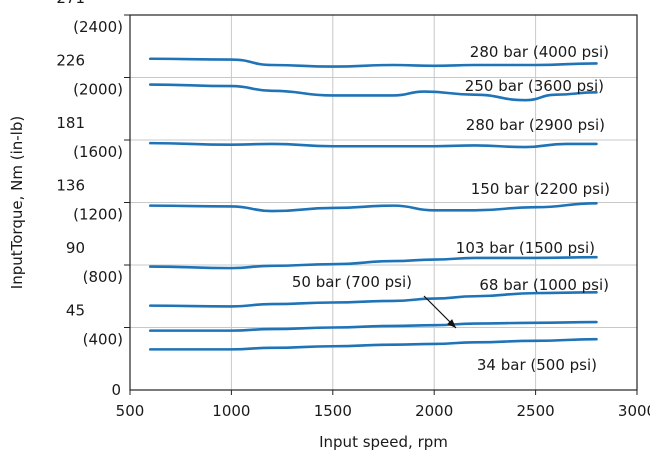 The image size is (650, 461). What do you see at coordinates (539, 52) in the screenshot?
I see `series-label-1: 280 bar (4000 psi)` at bounding box center [539, 52].